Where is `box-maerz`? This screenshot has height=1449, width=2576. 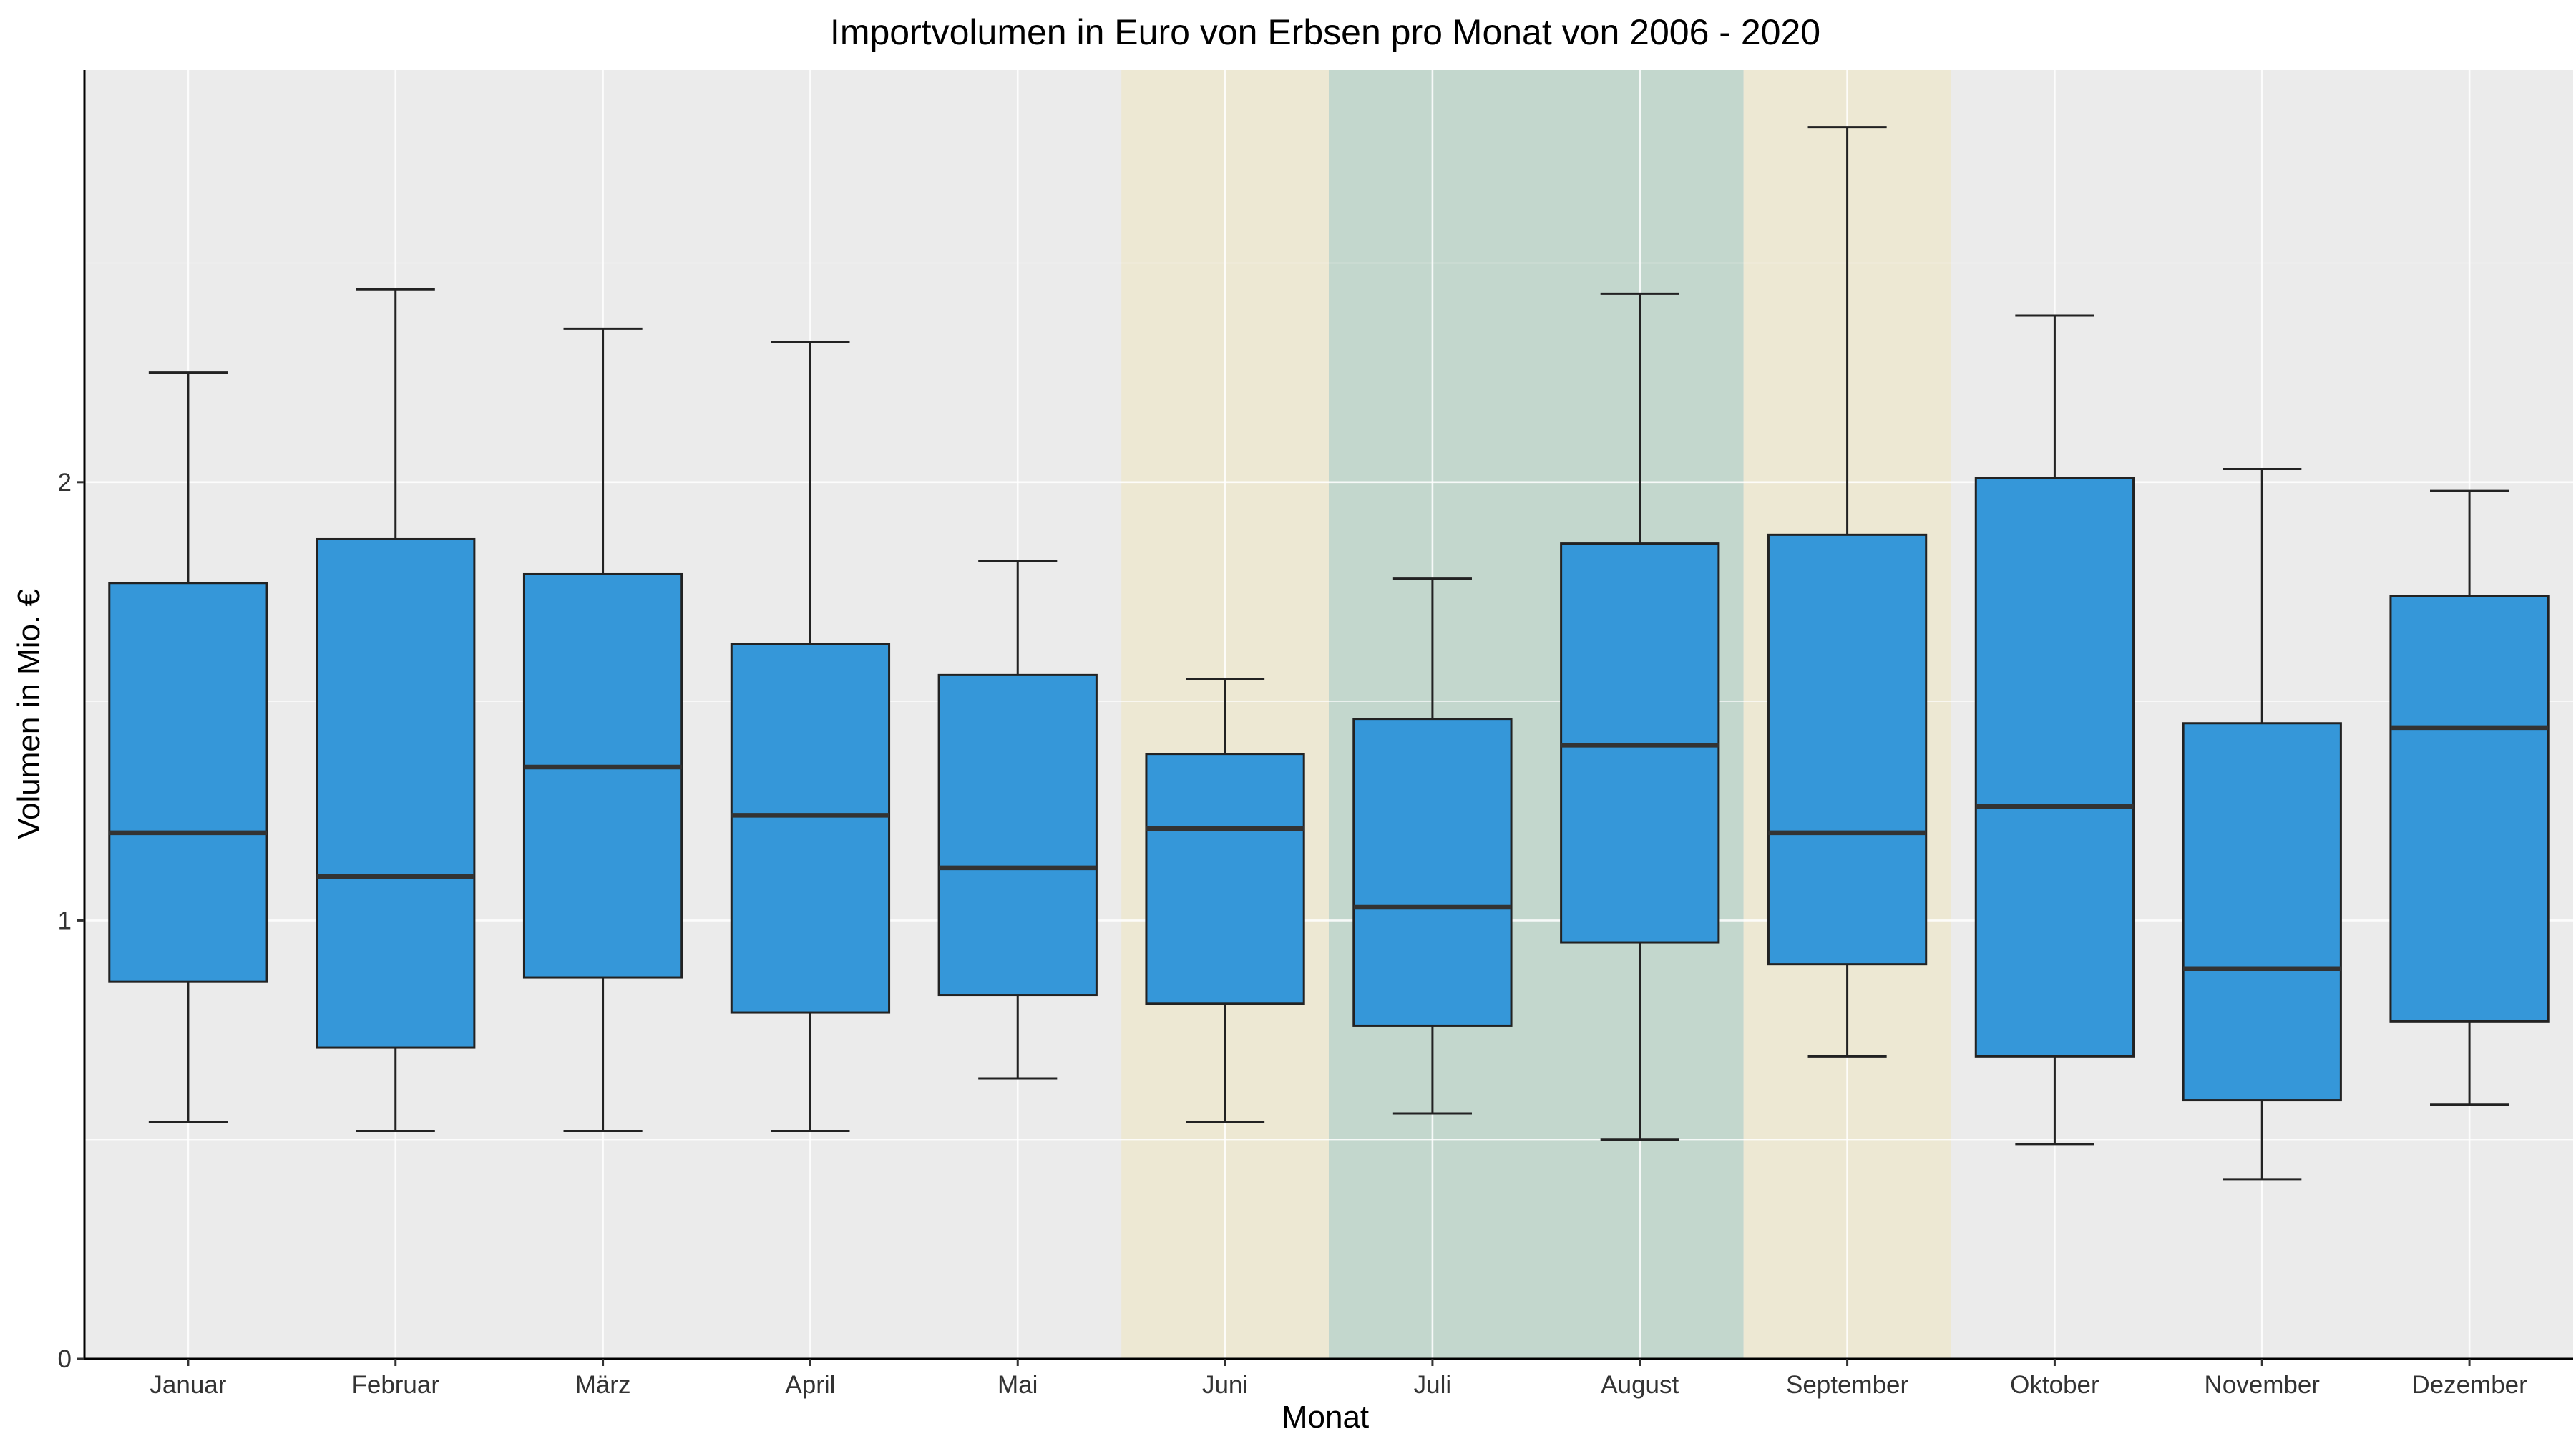
box-maerz is located at coordinates (602, 729).